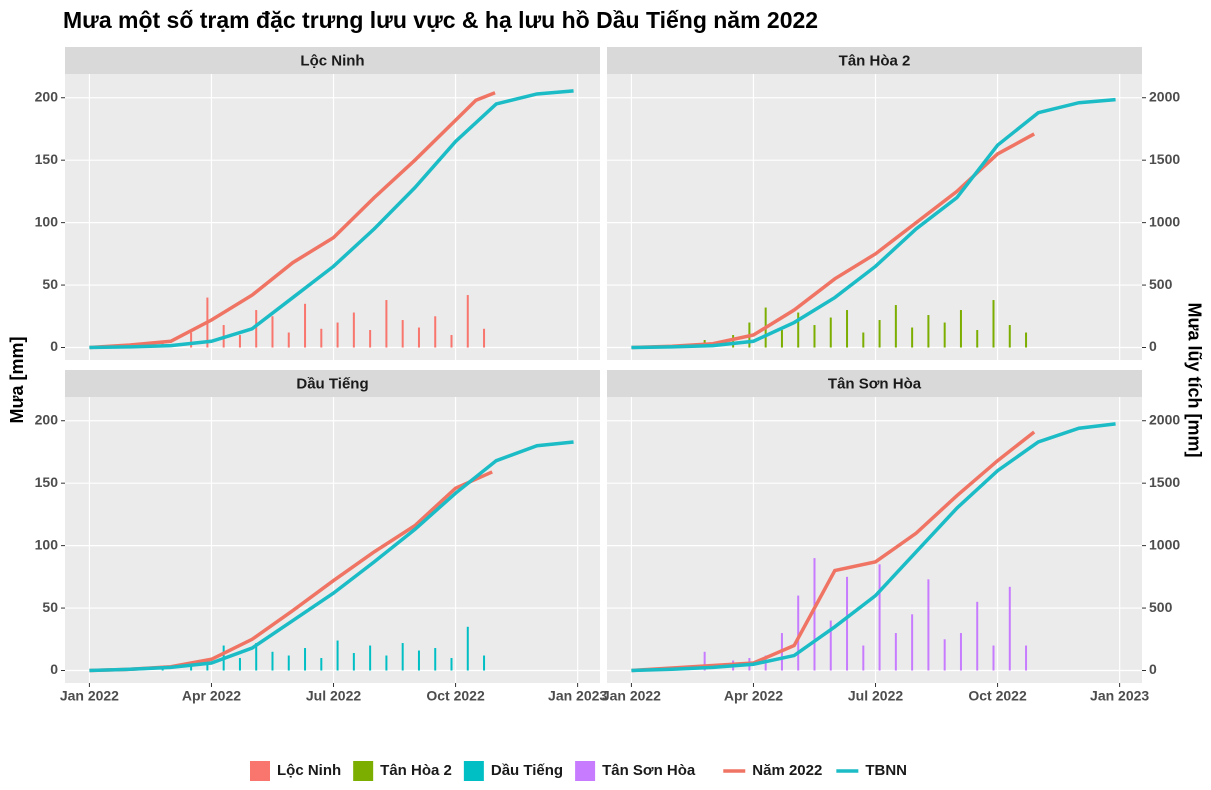 Image resolution: width=1211 pixels, height=790 pixels. Describe the element at coordinates (1164, 221) in the screenshot. I see `y2-tick-label: 1000` at that location.